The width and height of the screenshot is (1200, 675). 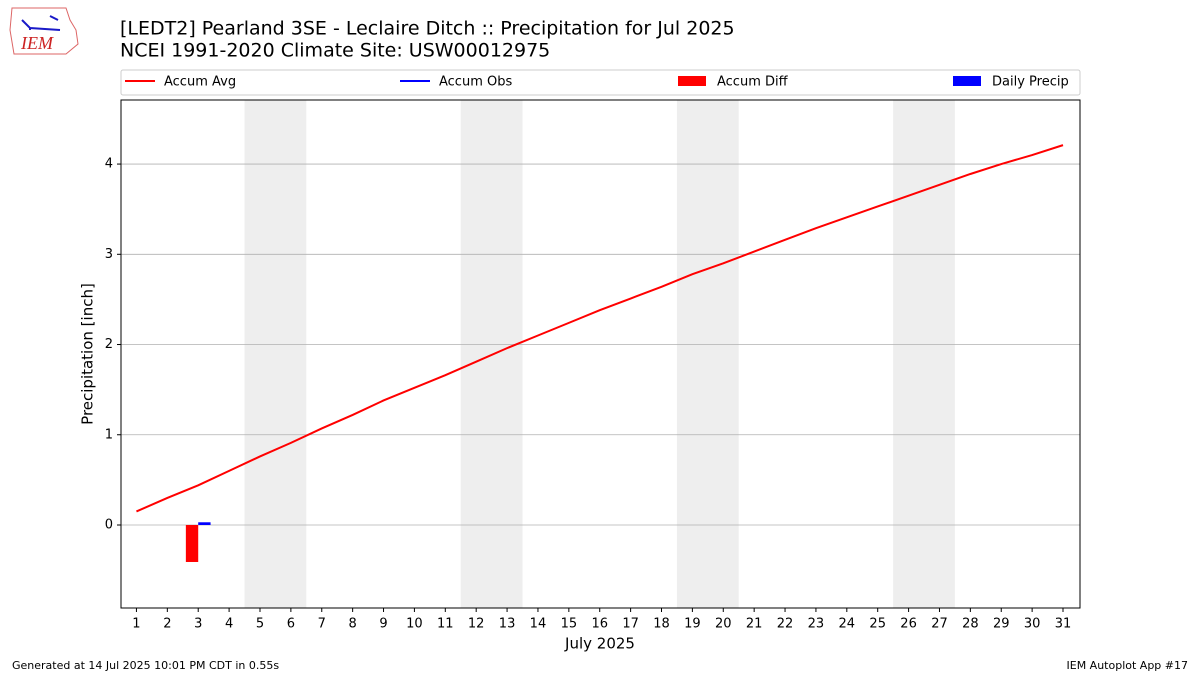 What do you see at coordinates (1128, 665) in the screenshot?
I see `footer-right: IEM Autoplot App #17` at bounding box center [1128, 665].